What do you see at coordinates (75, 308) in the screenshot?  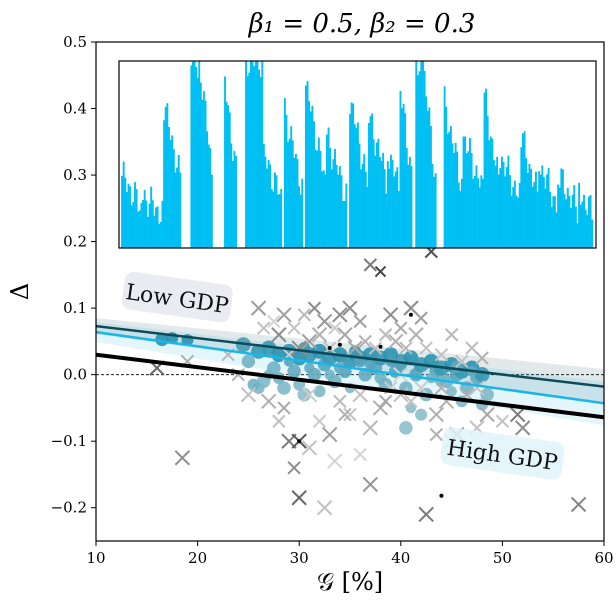 I see `y-tick-label: 0.1` at bounding box center [75, 308].